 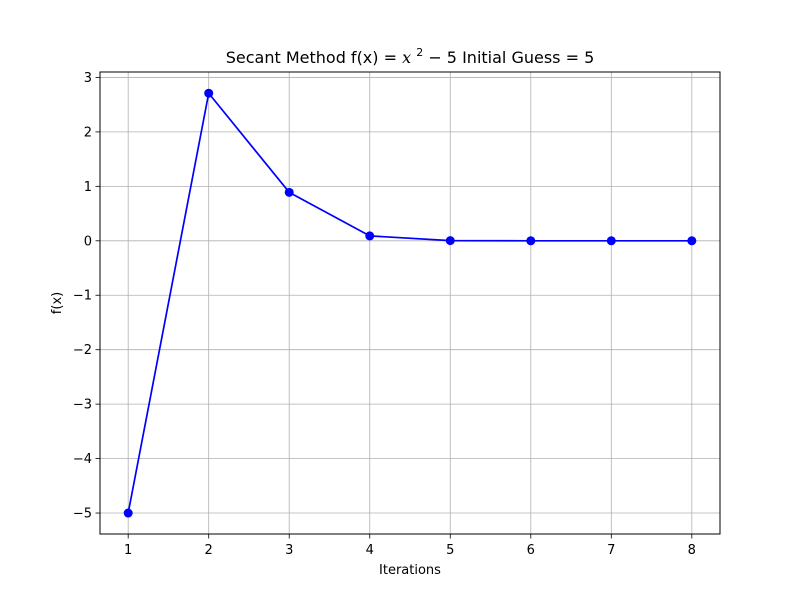 I want to click on x-axis-label: Iterations, so click(x=410, y=570).